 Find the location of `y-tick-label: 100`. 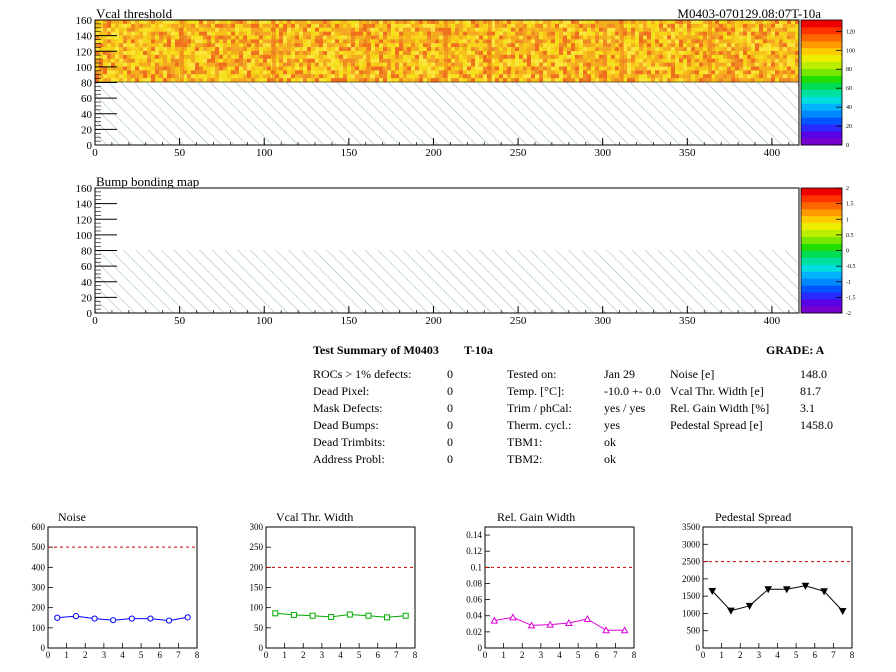

y-tick-label: 100 is located at coordinates (257, 608).